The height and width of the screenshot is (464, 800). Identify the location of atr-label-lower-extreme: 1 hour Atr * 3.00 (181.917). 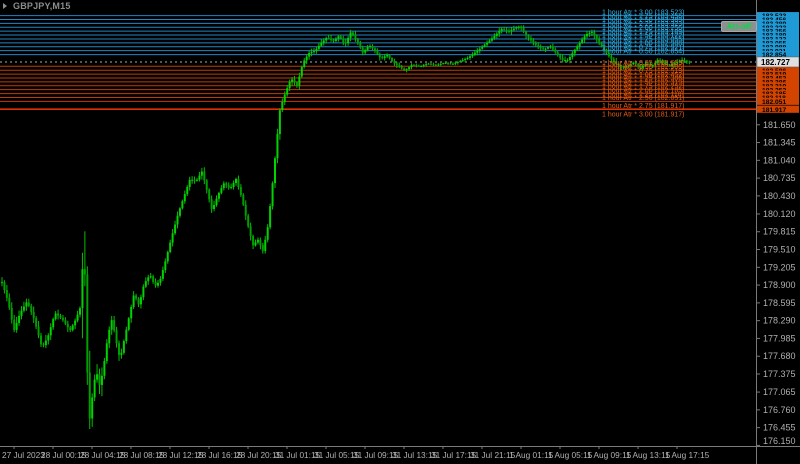
(643, 115).